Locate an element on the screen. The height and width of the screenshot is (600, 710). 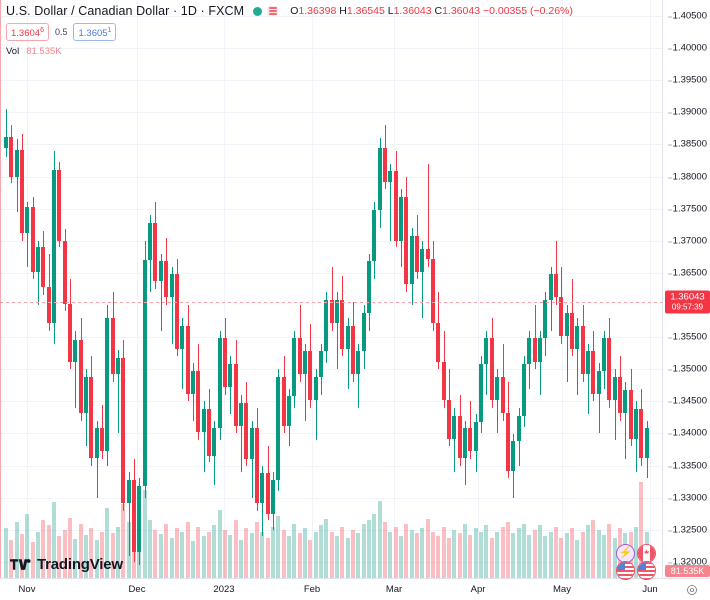
indicator-mid-value: 0.5 is located at coordinates (61, 32).